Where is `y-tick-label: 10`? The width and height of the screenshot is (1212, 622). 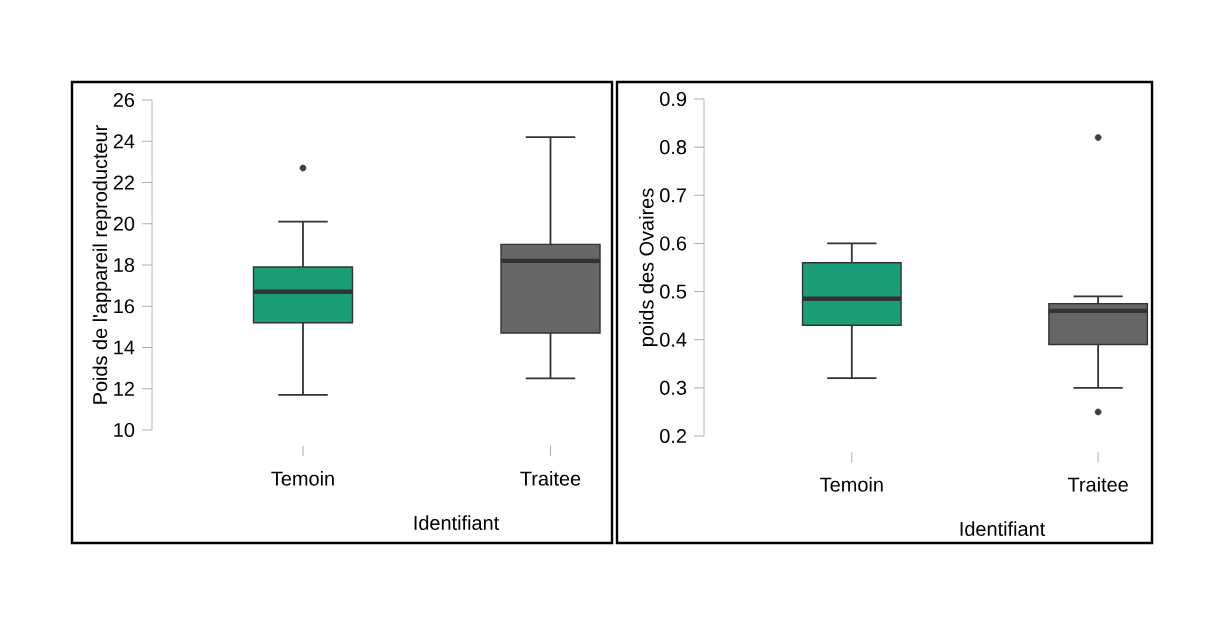 y-tick-label: 10 is located at coordinates (124, 430).